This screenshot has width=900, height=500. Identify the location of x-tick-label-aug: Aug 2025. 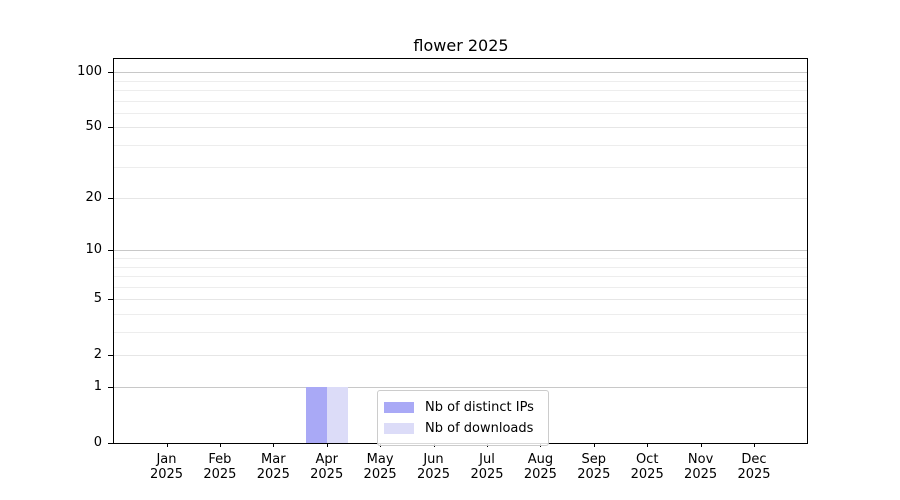
(540, 467).